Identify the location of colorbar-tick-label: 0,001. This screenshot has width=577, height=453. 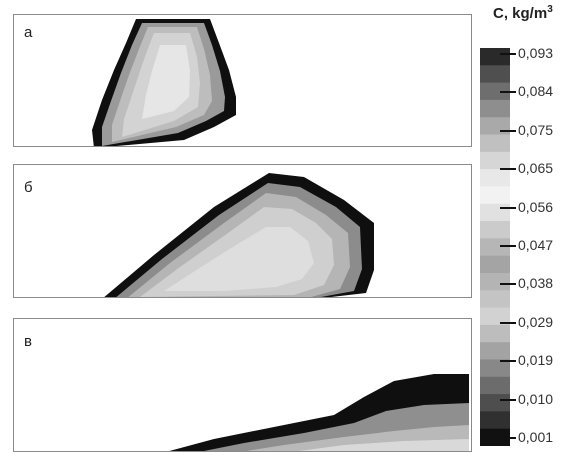
(536, 437).